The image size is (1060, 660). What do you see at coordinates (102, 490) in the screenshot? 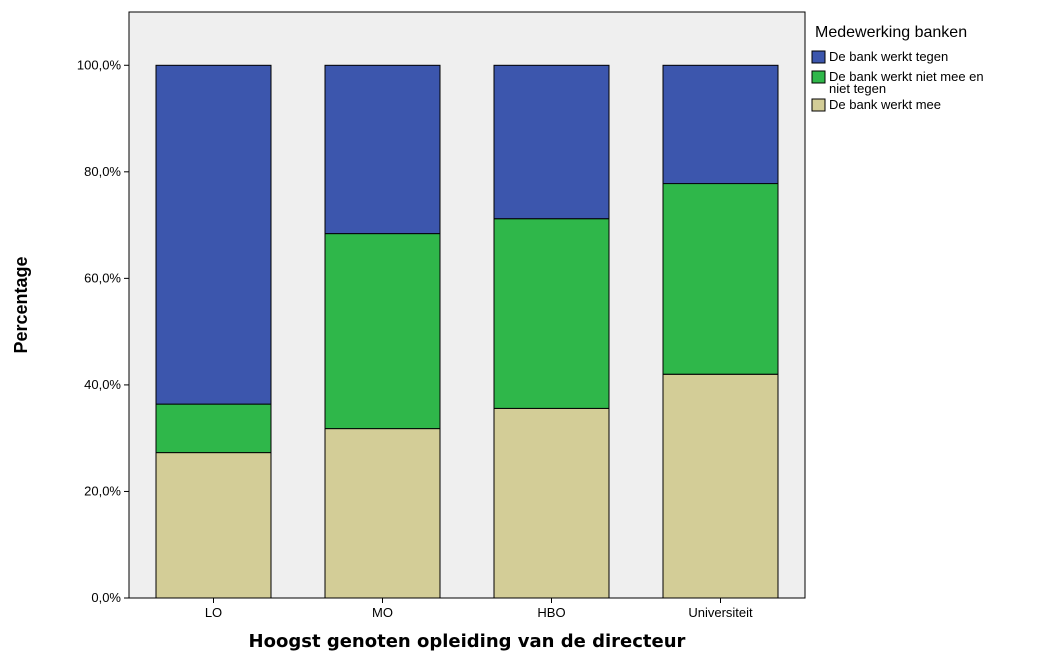
I see `y-tick-label: 20,0%` at bounding box center [102, 490].